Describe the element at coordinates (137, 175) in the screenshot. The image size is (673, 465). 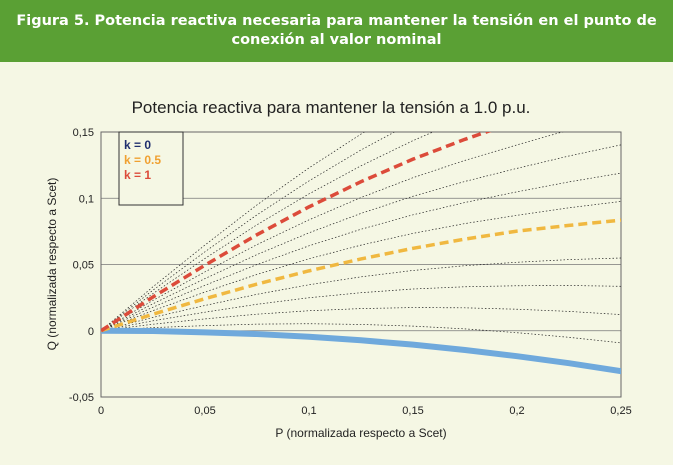
I see `legend-entry-2: k = 1` at that location.